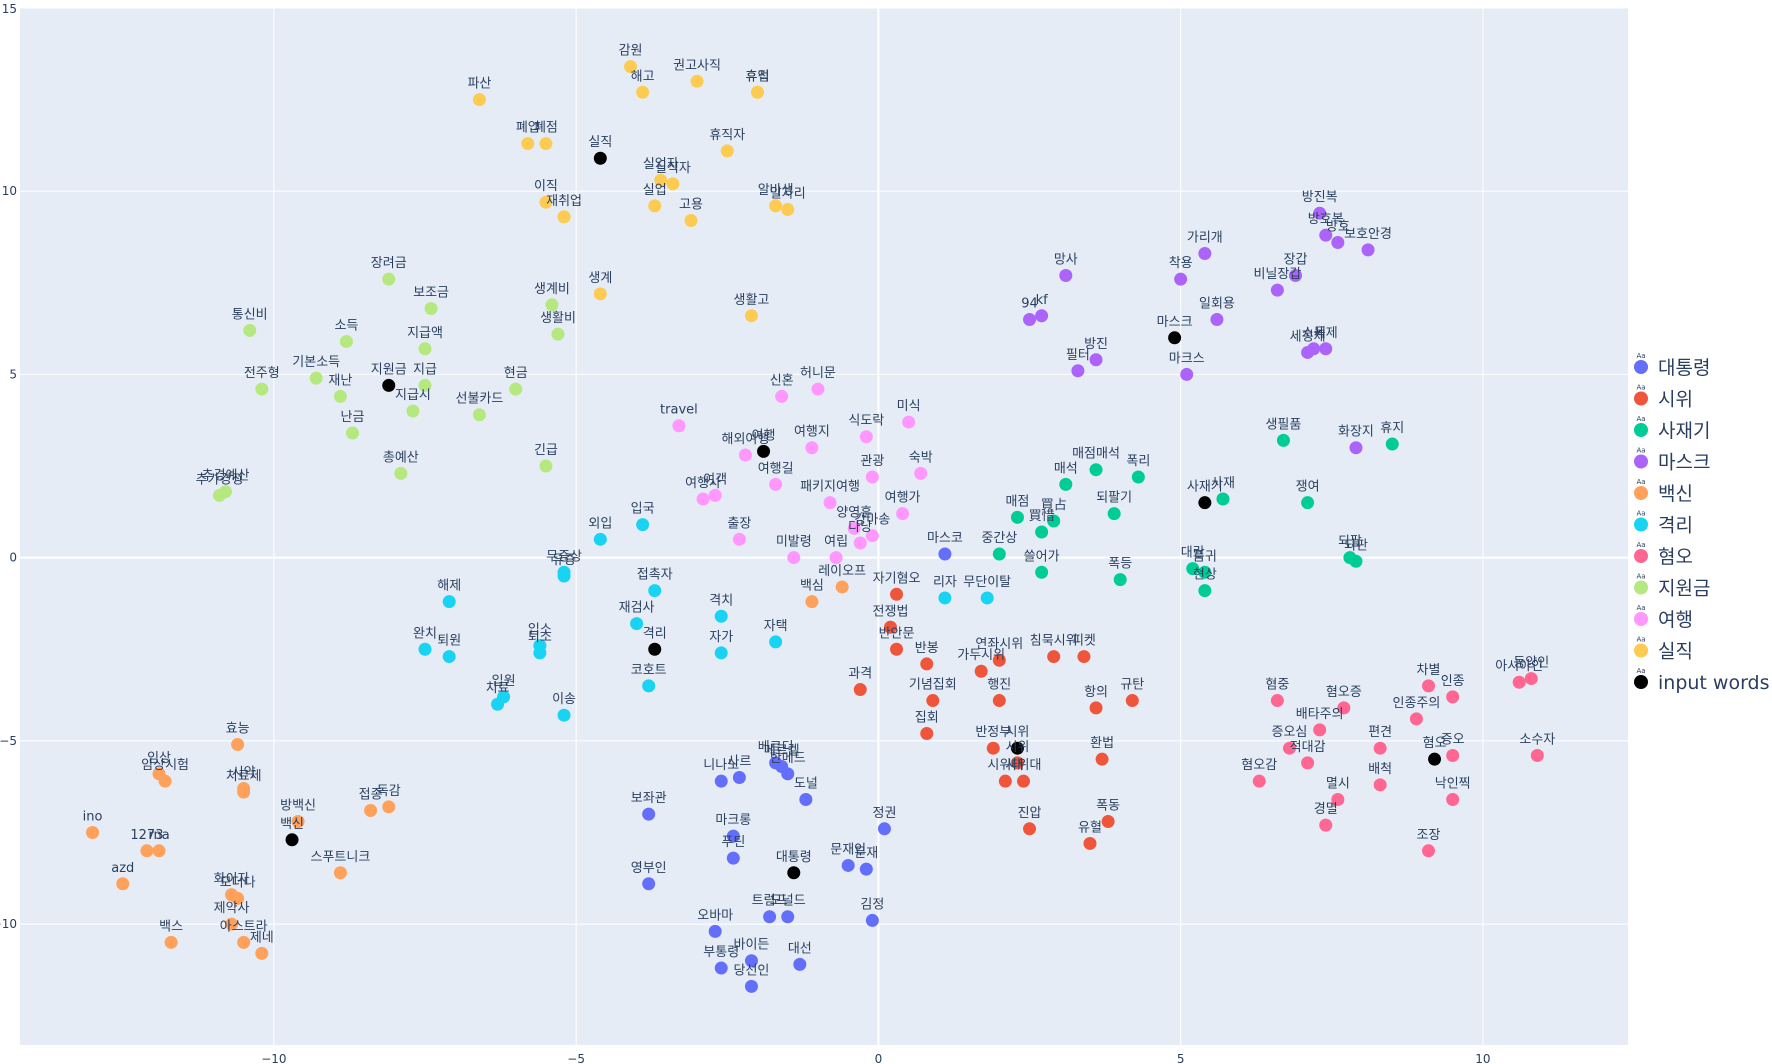 The width and height of the screenshot is (1772, 1064). What do you see at coordinates (1663, 554) in the screenshot?
I see `legend-item: Aa 혐오` at bounding box center [1663, 554].